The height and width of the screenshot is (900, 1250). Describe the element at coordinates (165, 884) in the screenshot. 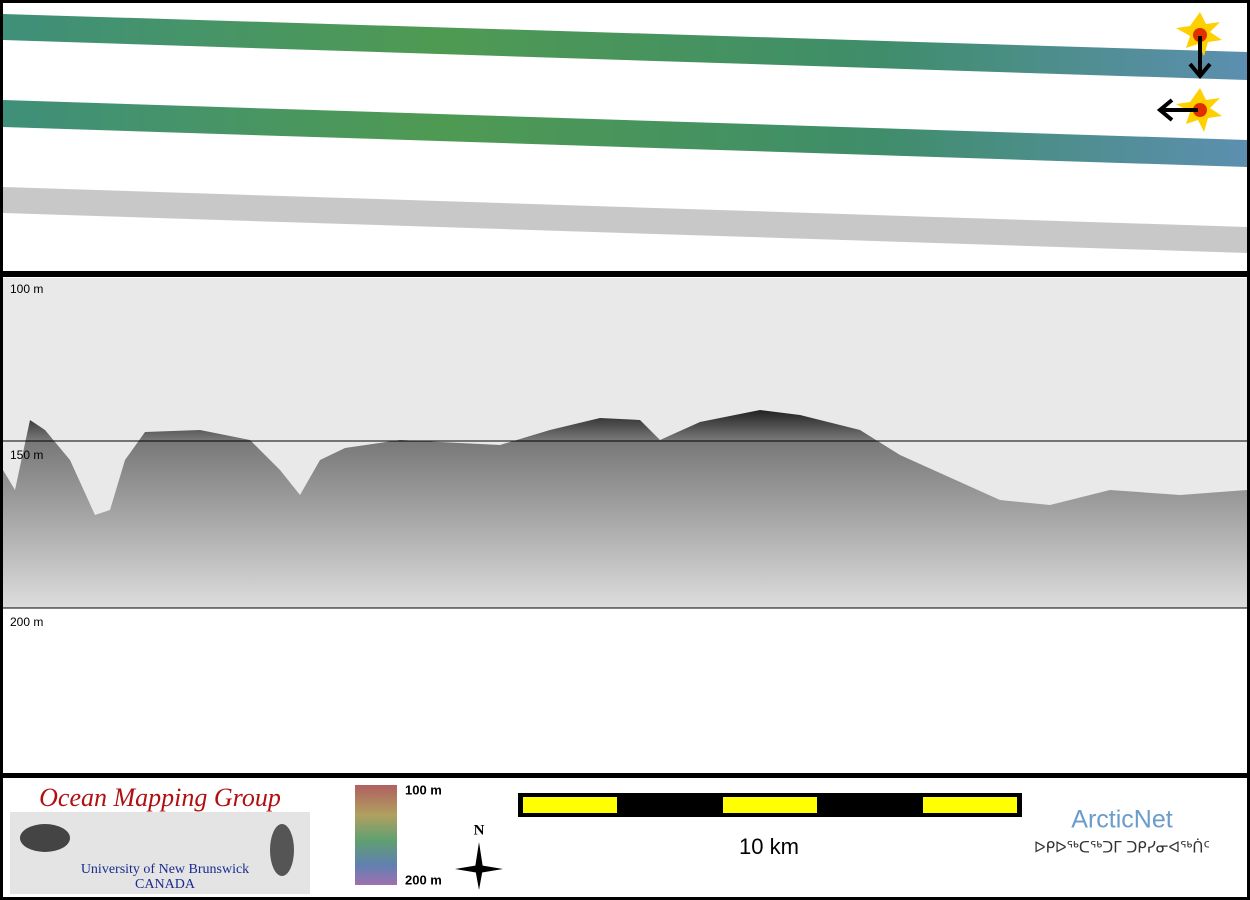

I see `logo-country: CANADA` at that location.